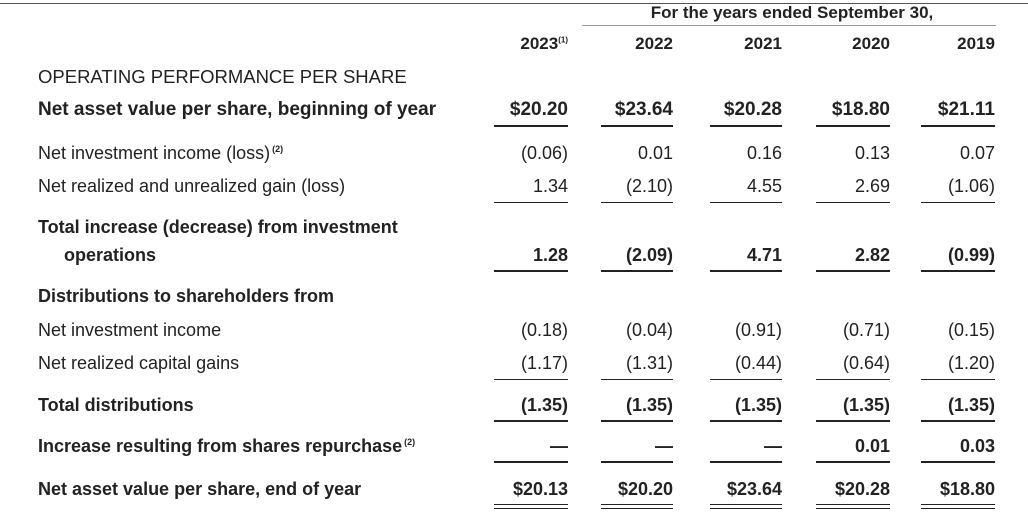 This screenshot has height=513, width=1028. Describe the element at coordinates (866, 405) in the screenshot. I see `total-dist-2020: (1.35)` at that location.